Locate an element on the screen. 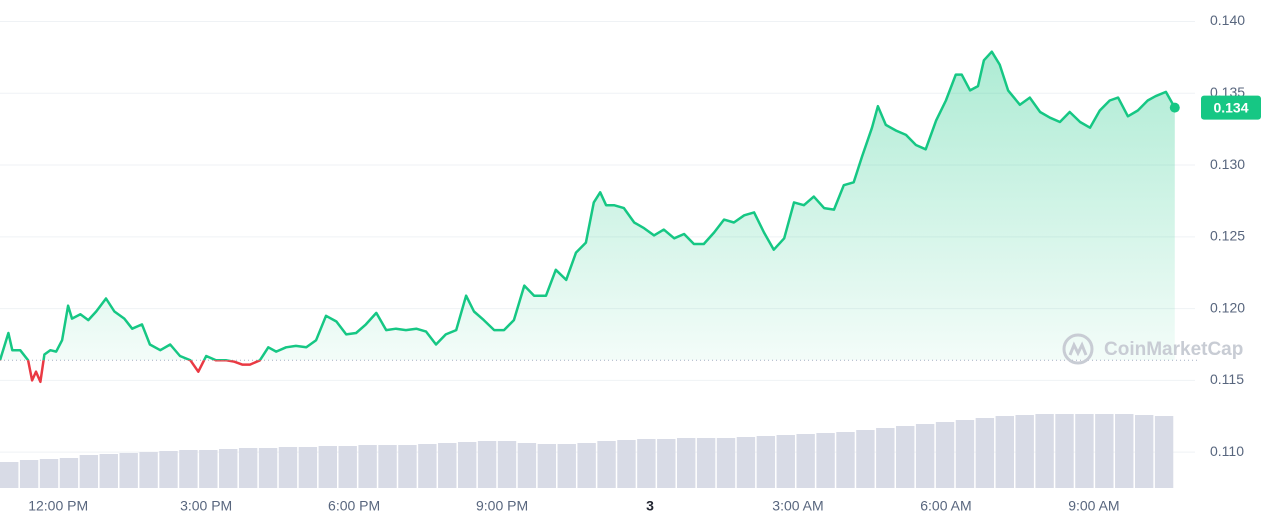 This screenshot has height=522, width=1265. watermark-text: CoinMarketCap is located at coordinates (1173, 349).